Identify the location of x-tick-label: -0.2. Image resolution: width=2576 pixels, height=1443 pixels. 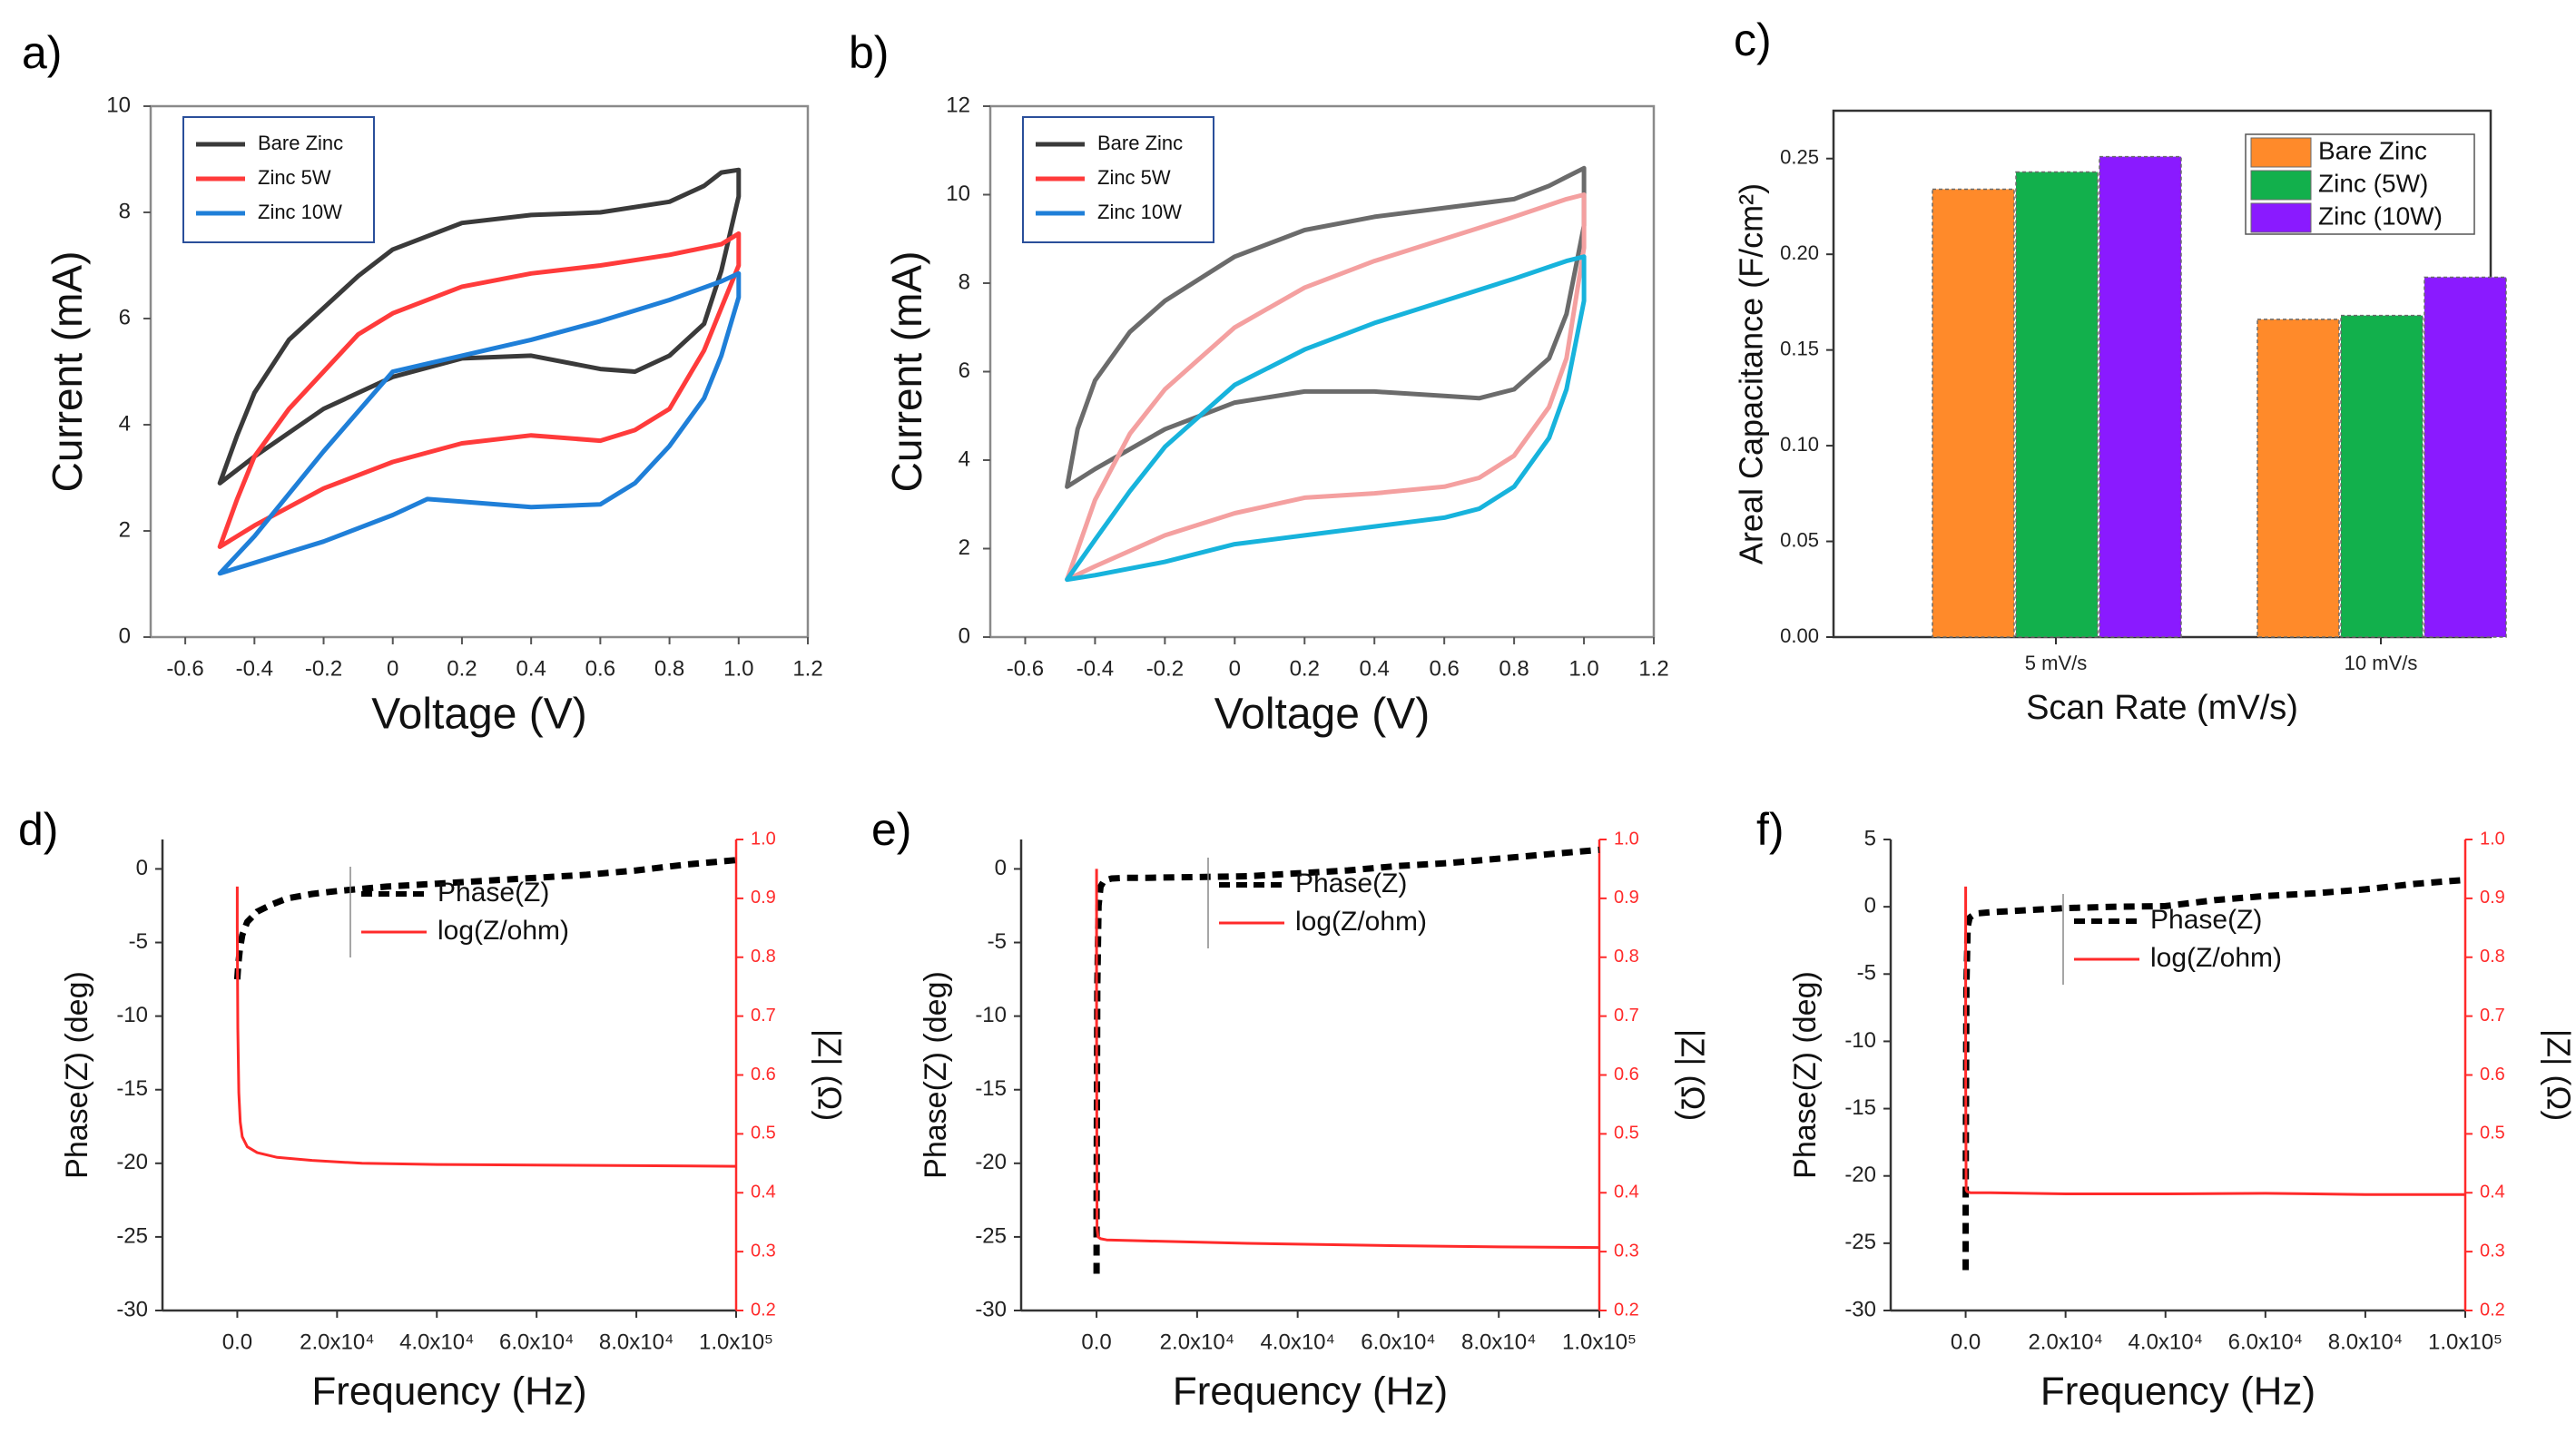
(323, 668).